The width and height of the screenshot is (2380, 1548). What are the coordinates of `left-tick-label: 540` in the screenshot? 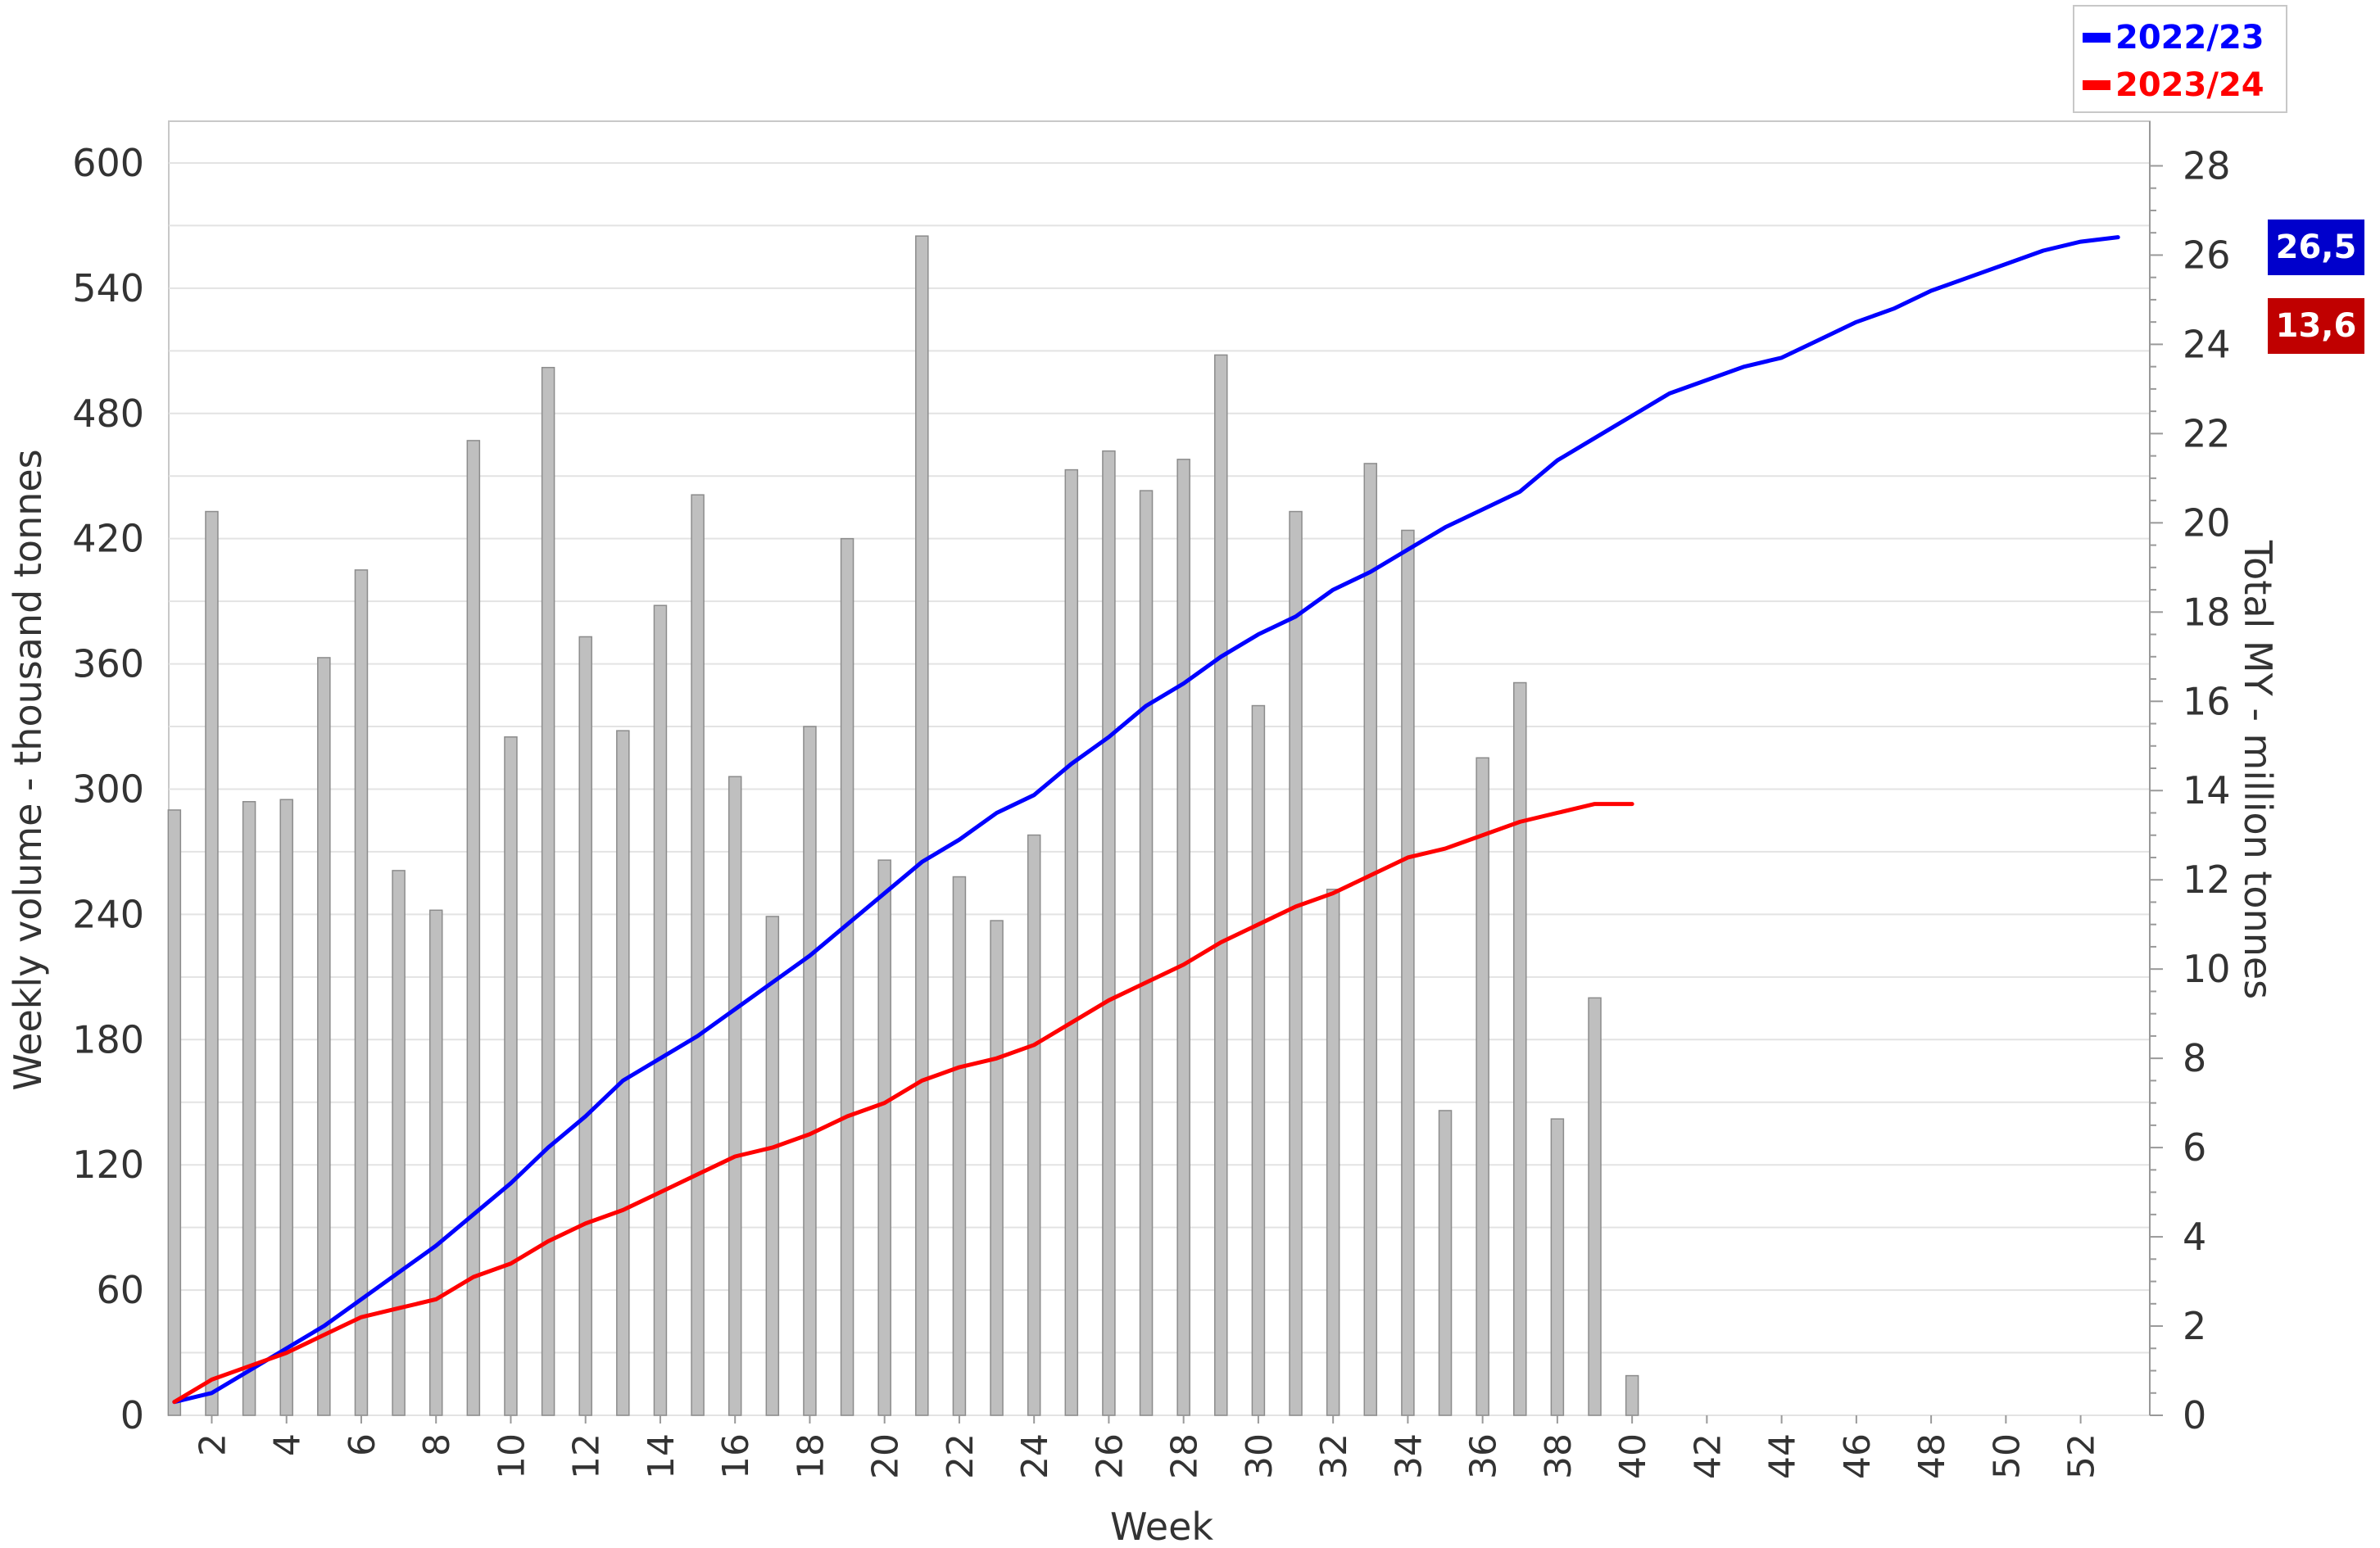 It's located at (108, 288).